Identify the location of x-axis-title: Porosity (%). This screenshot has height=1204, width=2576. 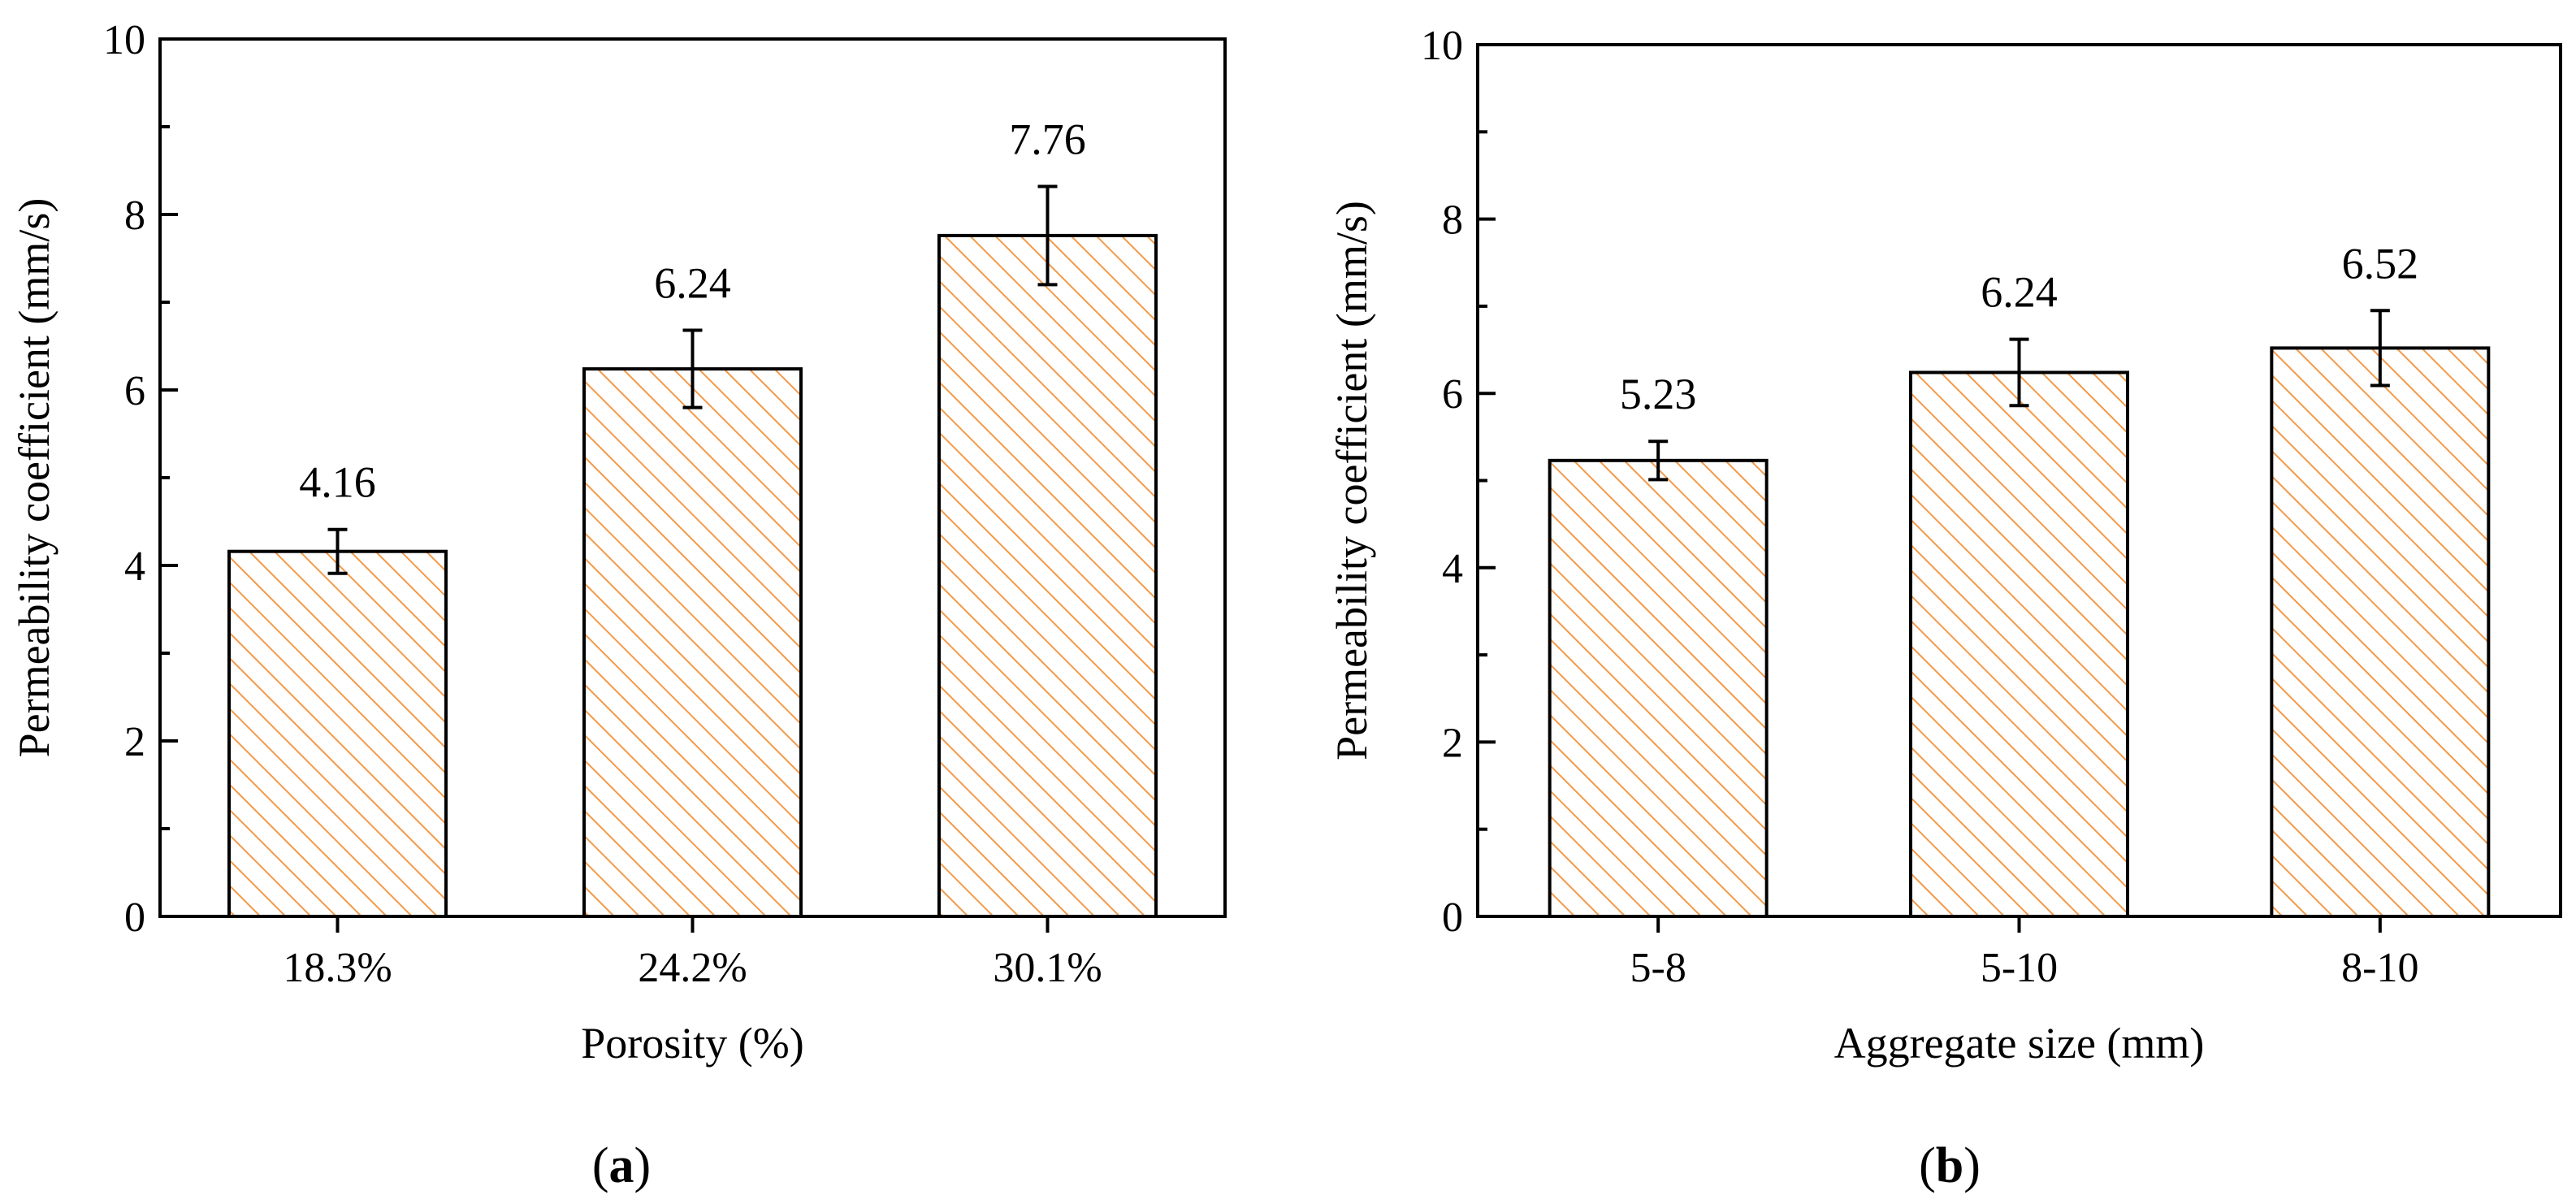
(692, 1043).